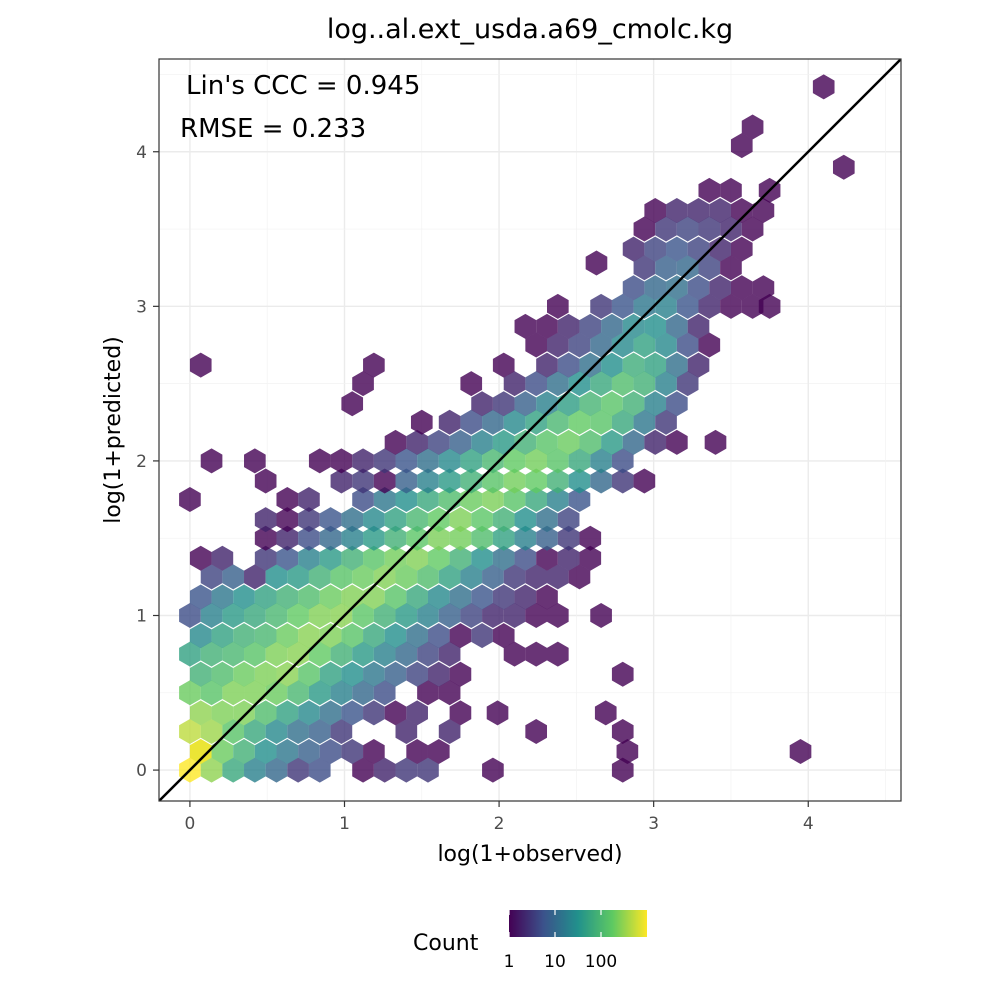  What do you see at coordinates (509, 962) in the screenshot?
I see `legend-tick-label: 1` at bounding box center [509, 962].